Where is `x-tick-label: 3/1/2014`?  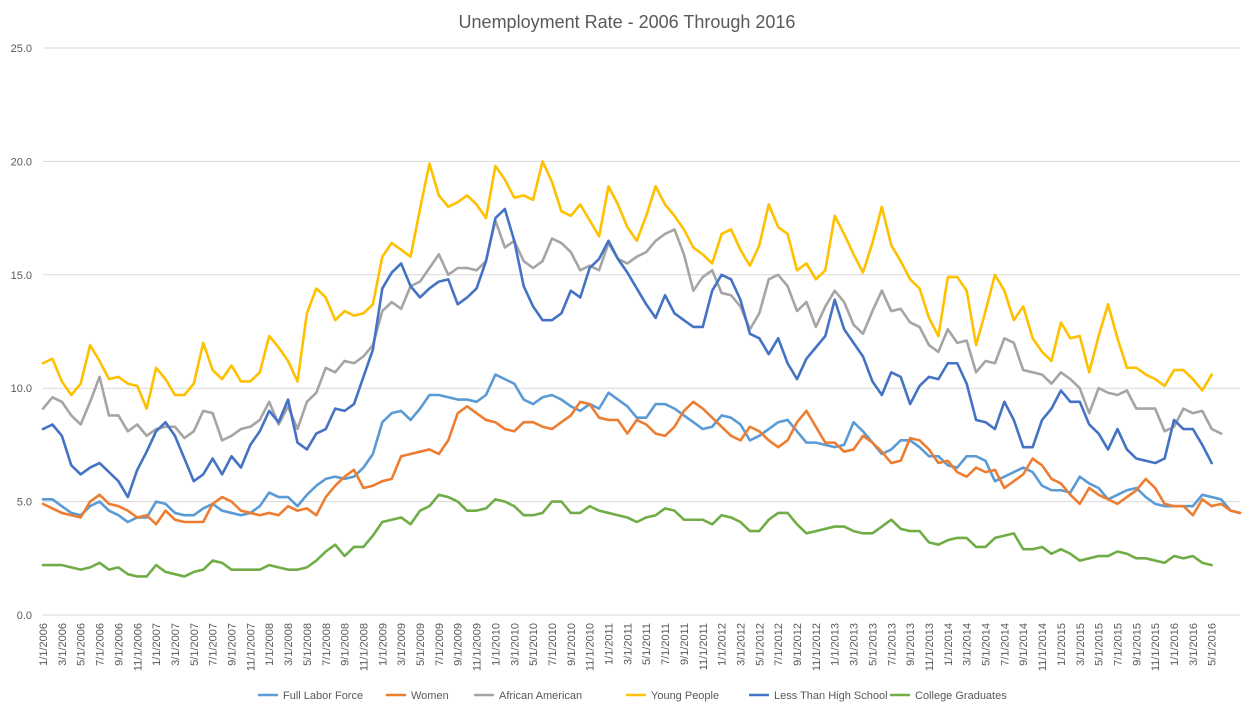
x-tick-label: 3/1/2014 is located at coordinates (968, 644).